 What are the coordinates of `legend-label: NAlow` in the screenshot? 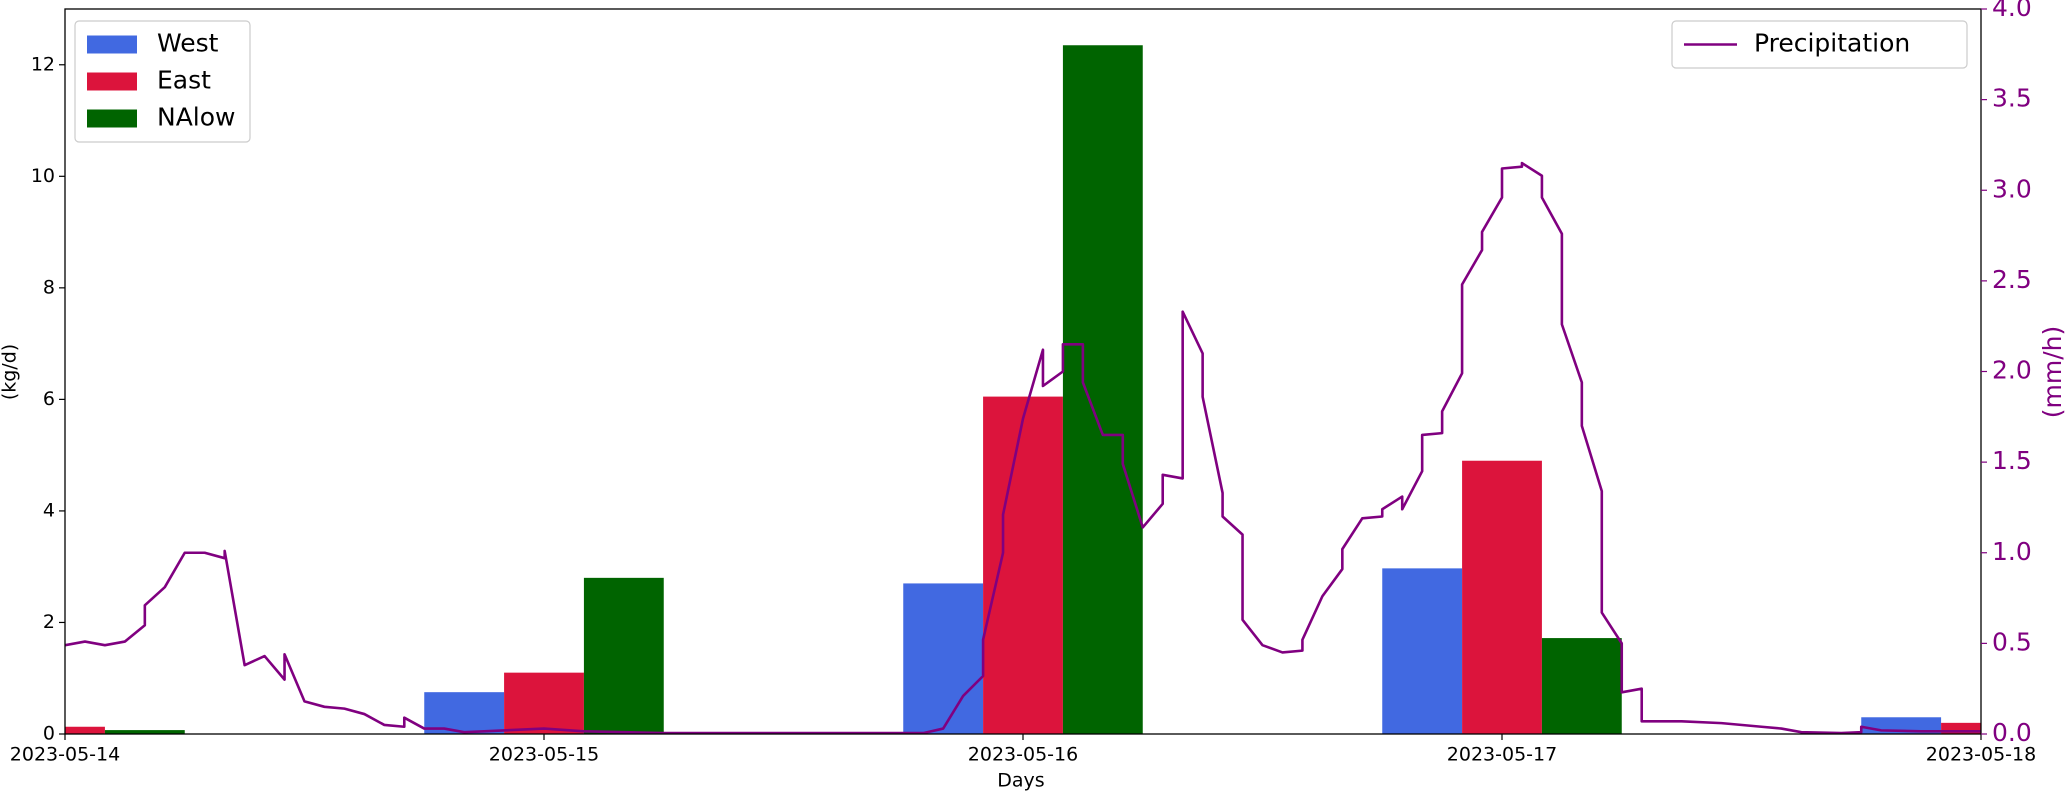 It's located at (196, 117).